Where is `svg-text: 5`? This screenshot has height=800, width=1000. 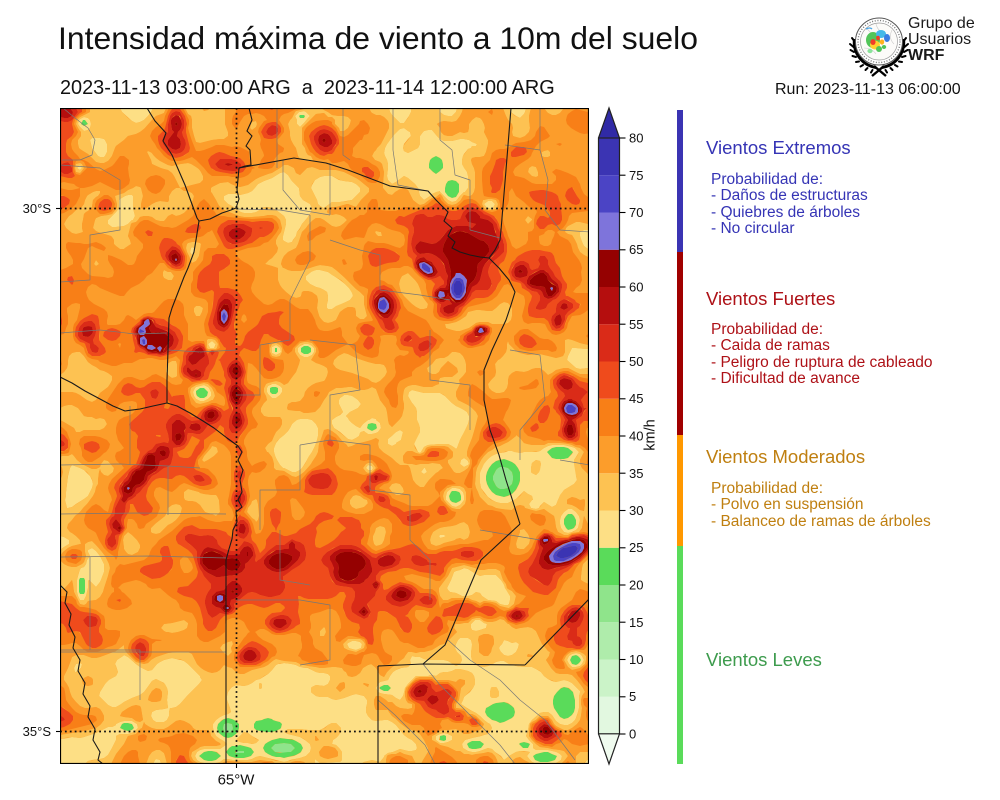 svg-text: 5 is located at coordinates (632, 696).